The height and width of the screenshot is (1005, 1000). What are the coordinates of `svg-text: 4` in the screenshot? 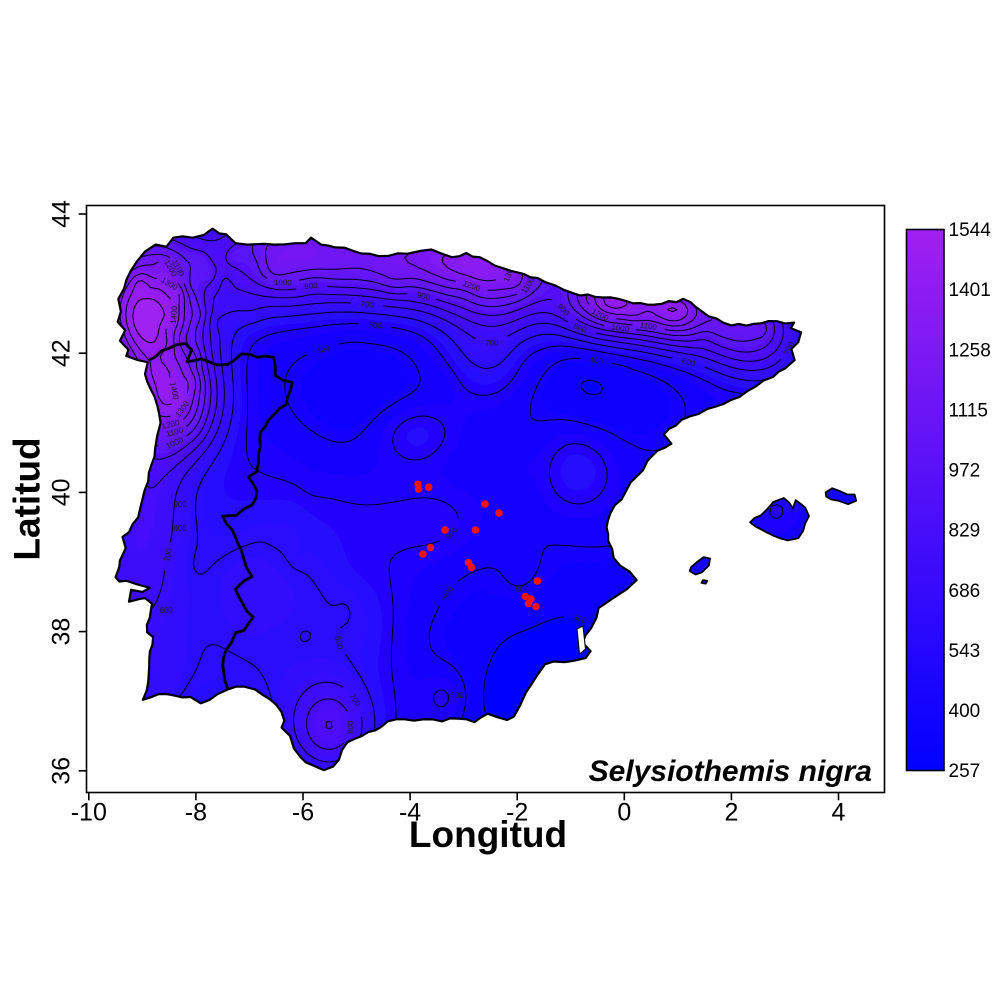 It's located at (839, 813).